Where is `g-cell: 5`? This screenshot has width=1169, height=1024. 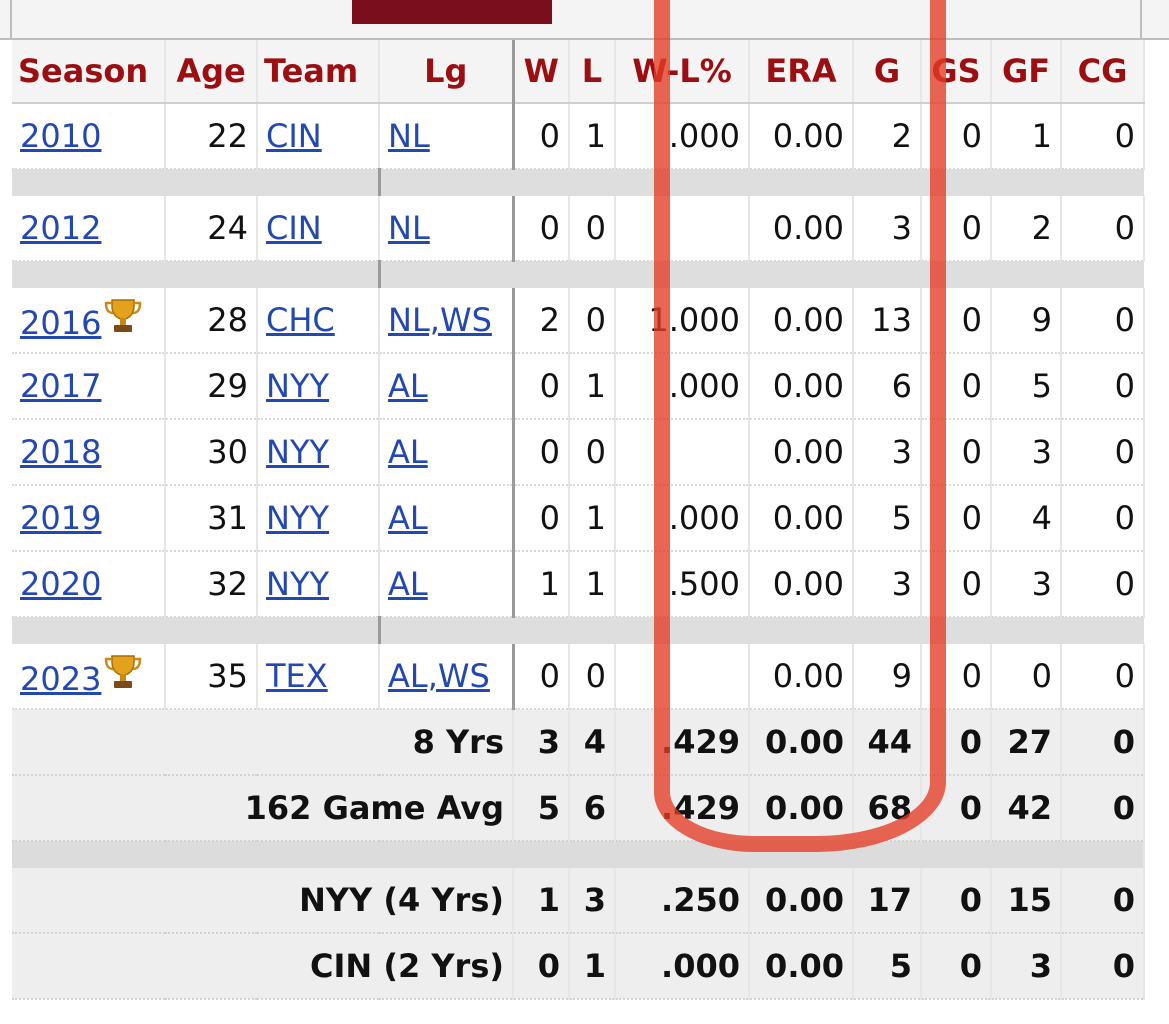
g-cell: 5 is located at coordinates (887, 518).